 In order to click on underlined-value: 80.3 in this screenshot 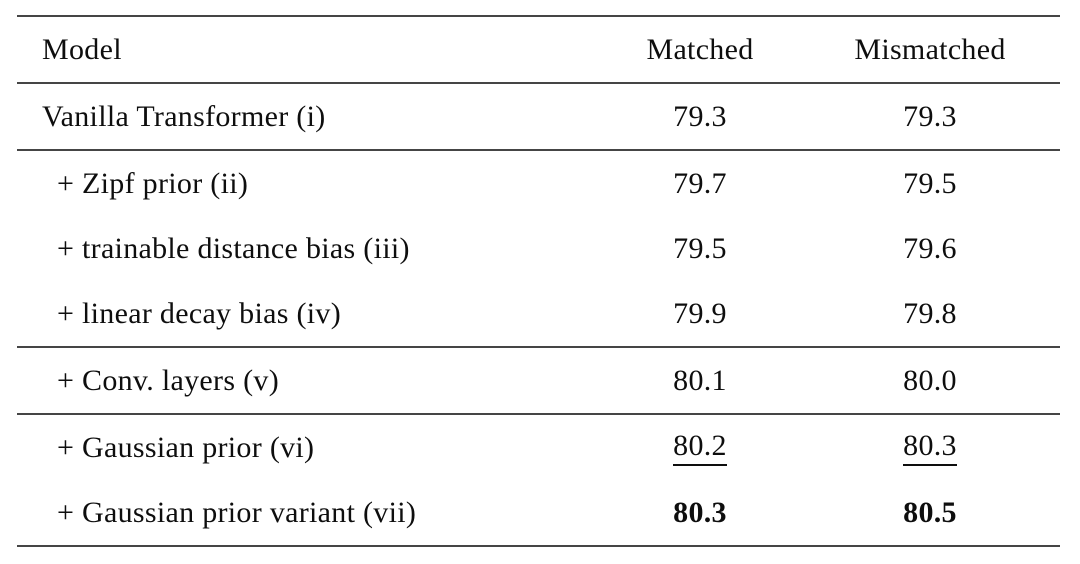, I will do `click(930, 448)`.